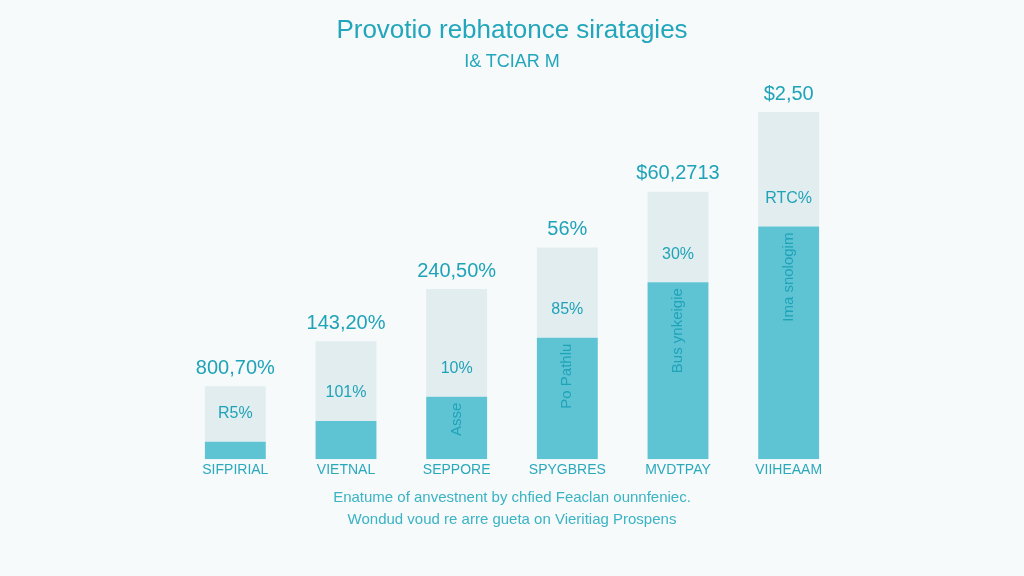 The image size is (1024, 576). What do you see at coordinates (512, 29) in the screenshot?
I see `chart-title: Provotio rebhatonce siratagies` at bounding box center [512, 29].